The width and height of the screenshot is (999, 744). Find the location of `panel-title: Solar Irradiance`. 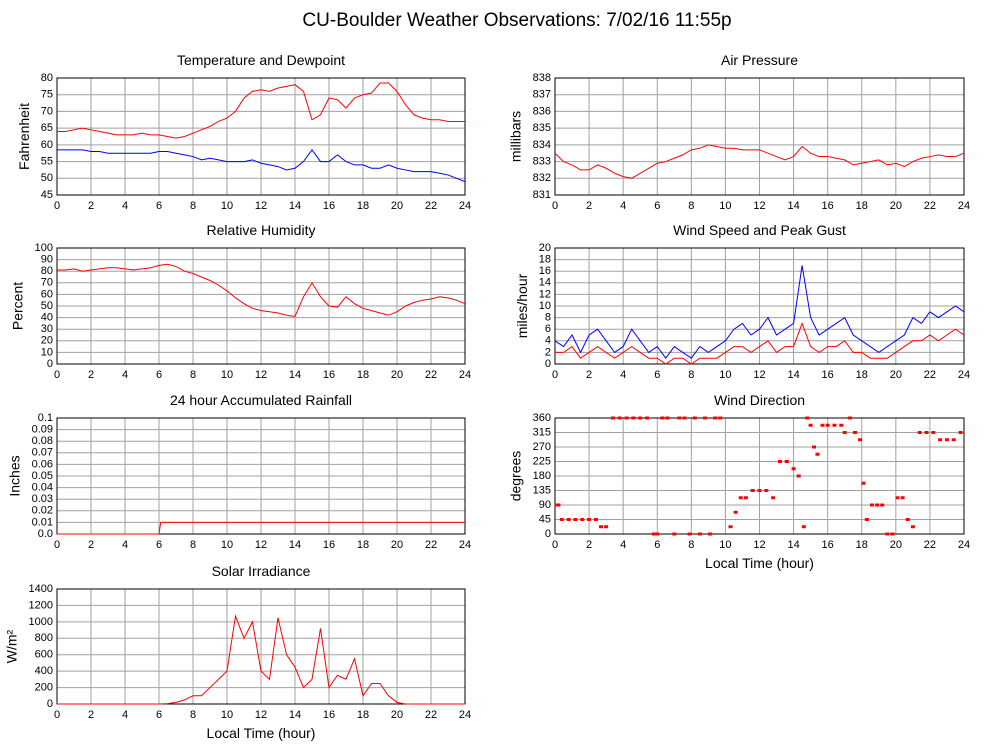

panel-title: Solar Irradiance is located at coordinates (261, 571).